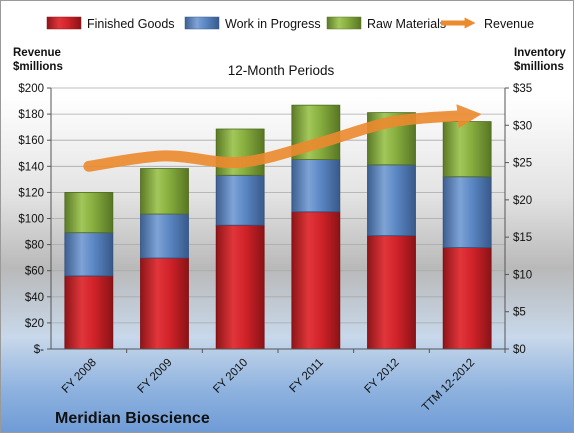  What do you see at coordinates (509, 24) in the screenshot?
I see `legend-label-revenue: Revenue` at bounding box center [509, 24].